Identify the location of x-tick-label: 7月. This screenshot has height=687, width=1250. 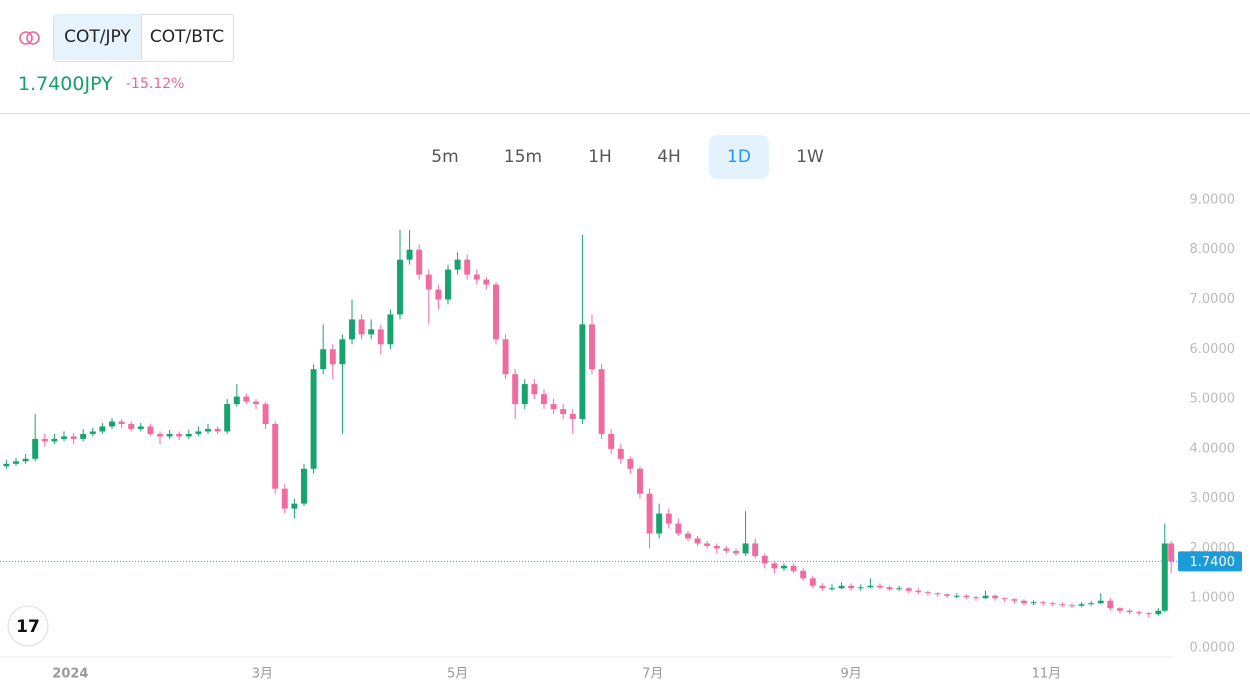
(652, 674).